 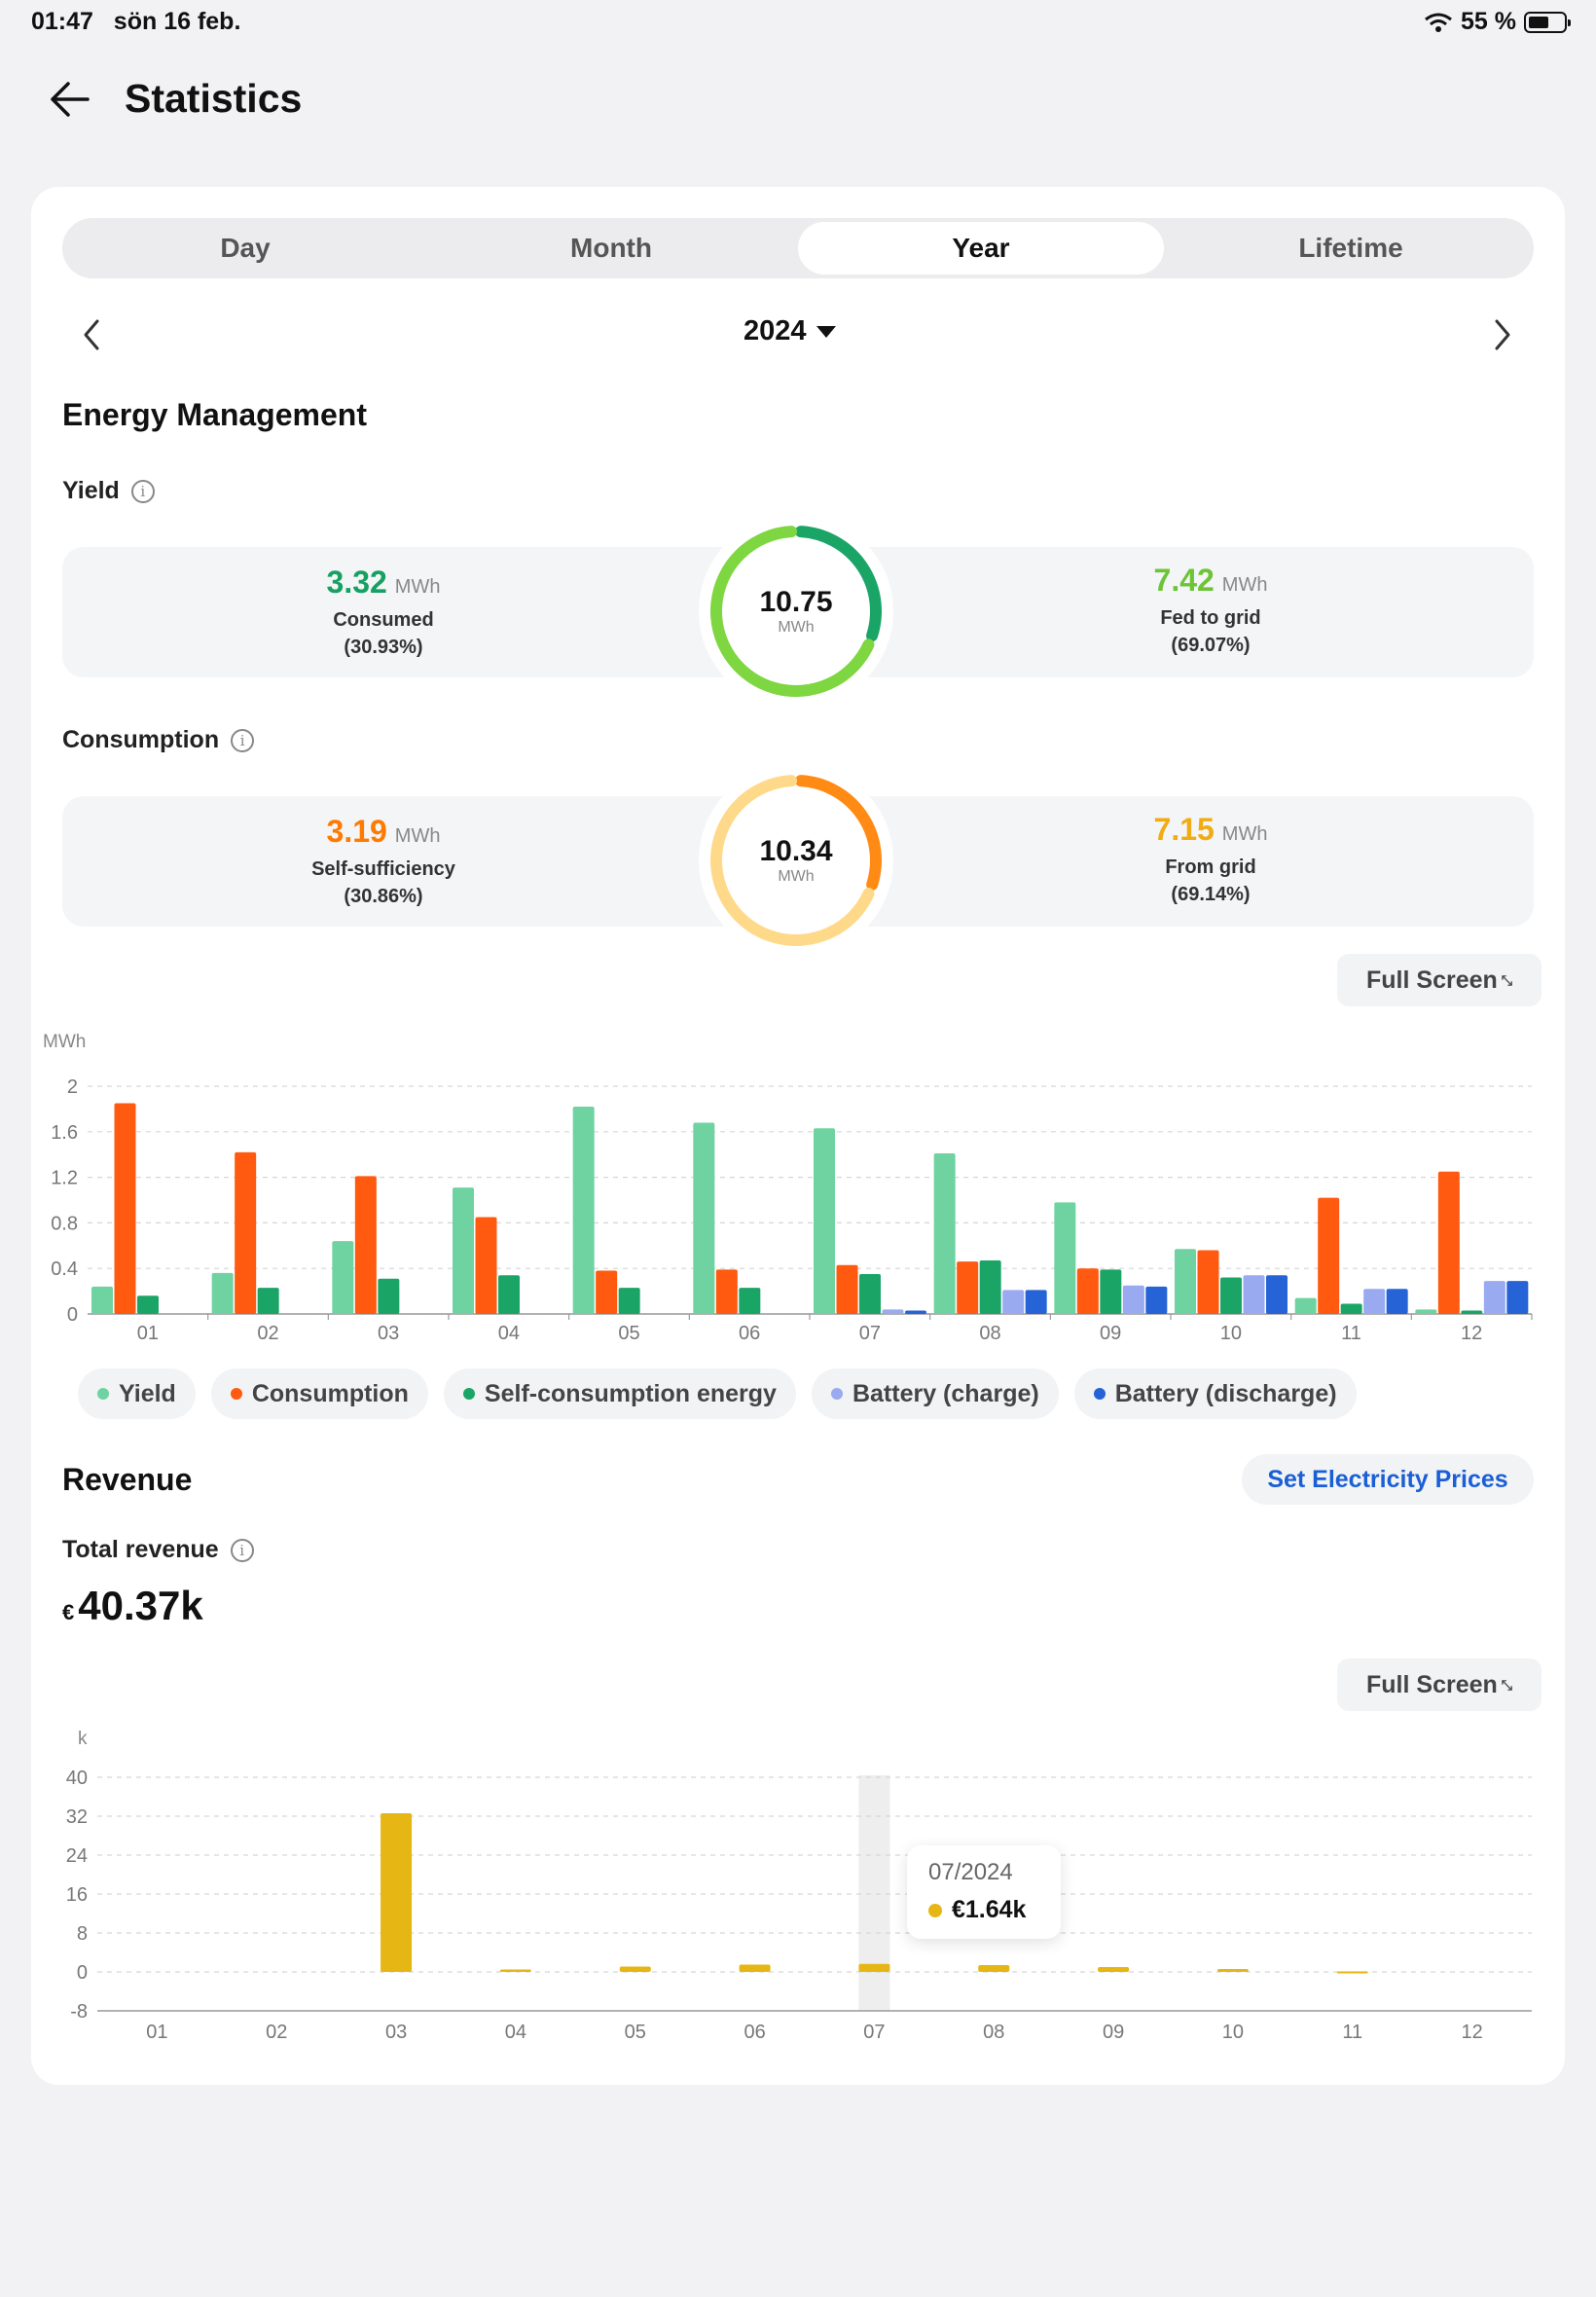 I want to click on revenue-y-tick: 32, so click(x=77, y=1817).